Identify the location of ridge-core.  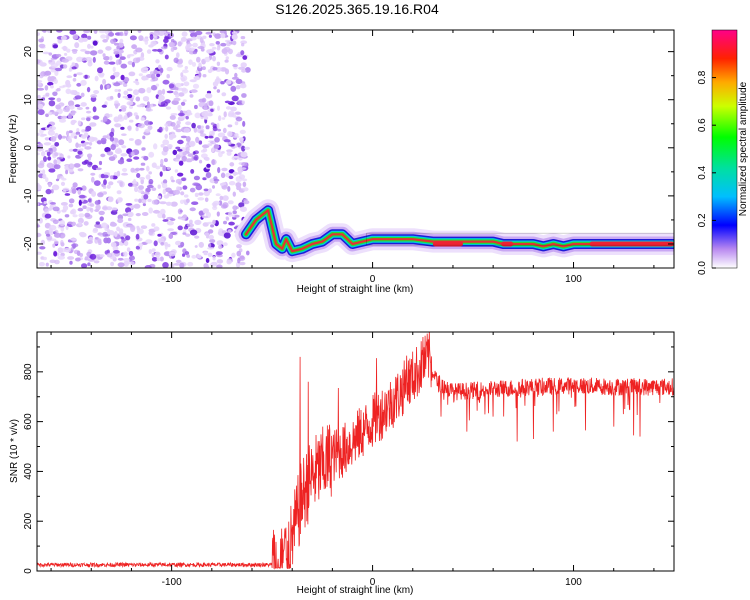
(459, 231).